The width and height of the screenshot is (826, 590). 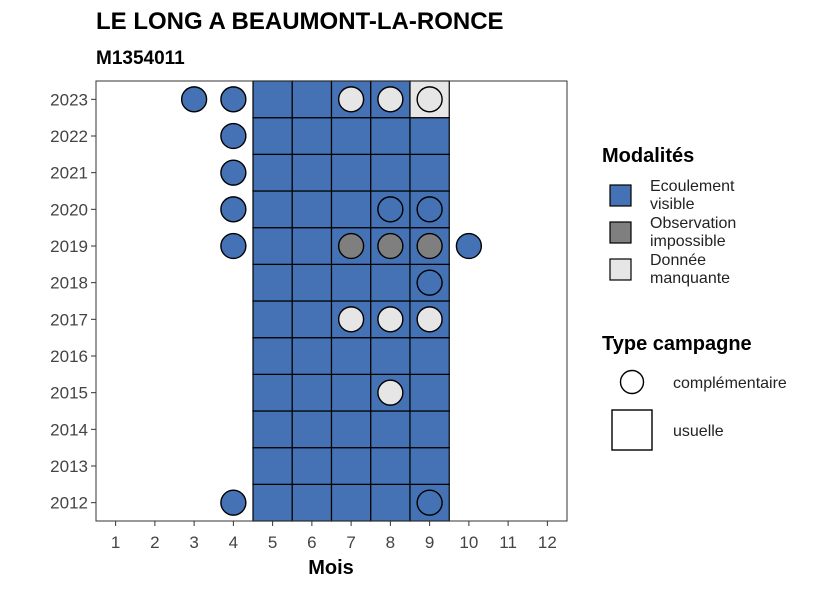 What do you see at coordinates (677, 344) in the screenshot?
I see `legend-title-campagne: Type campagne` at bounding box center [677, 344].